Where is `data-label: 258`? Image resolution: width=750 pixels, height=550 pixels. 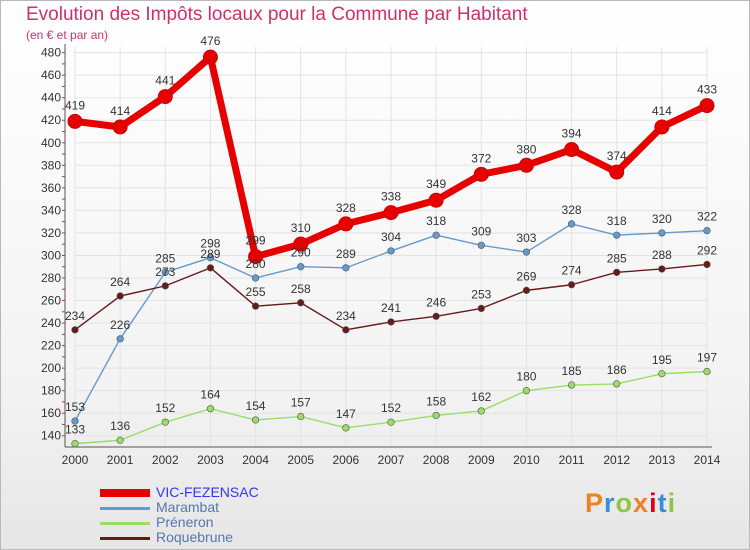
data-label: 258 is located at coordinates (301, 289).